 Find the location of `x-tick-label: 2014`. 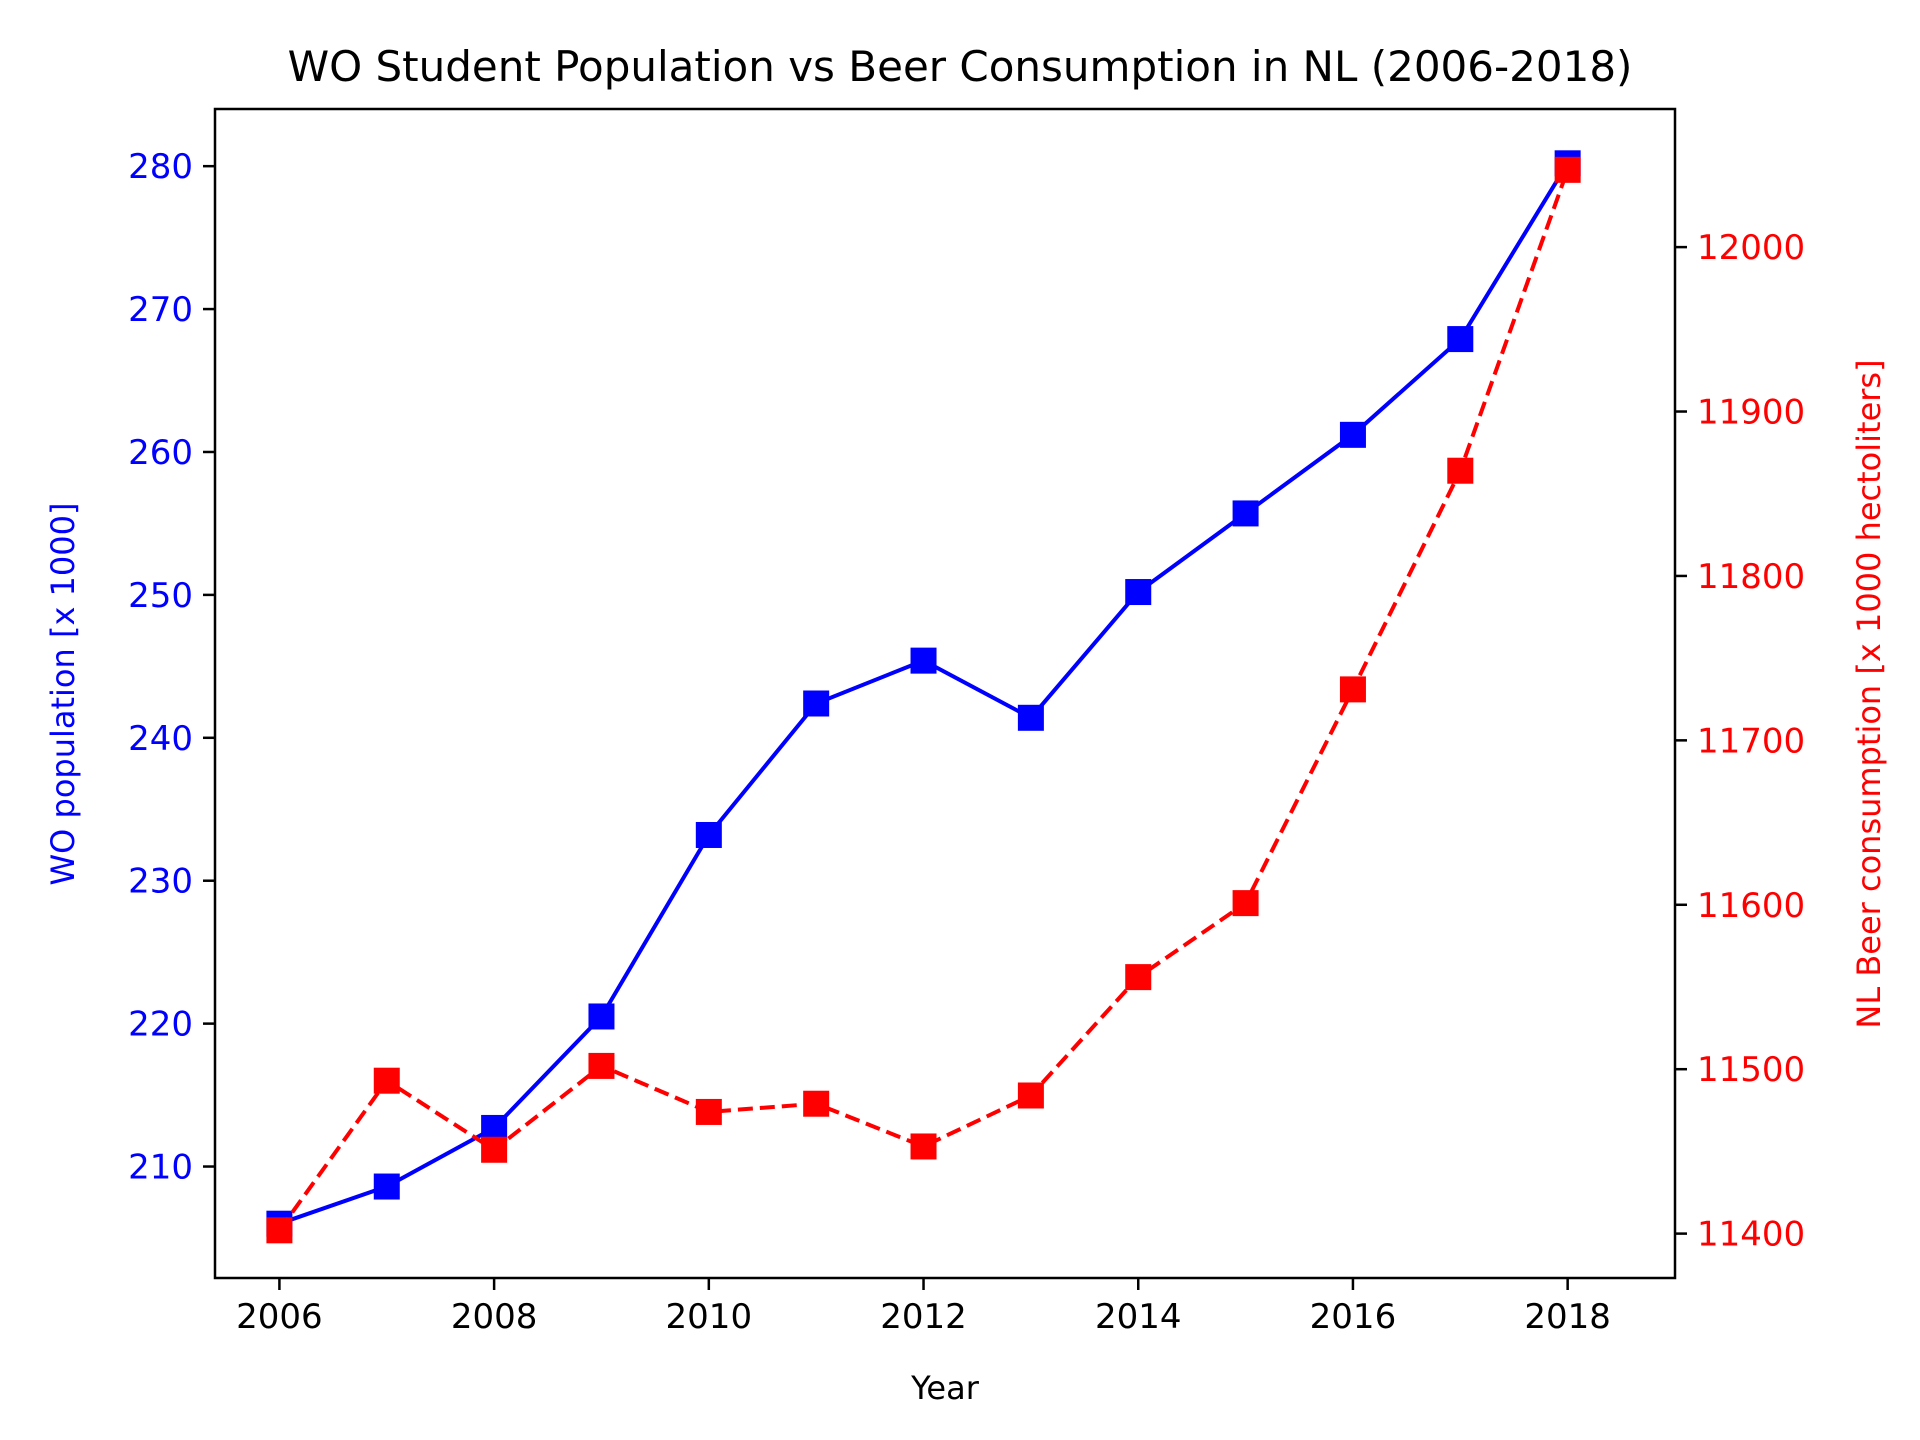

x-tick-label: 2014 is located at coordinates (1138, 1317).